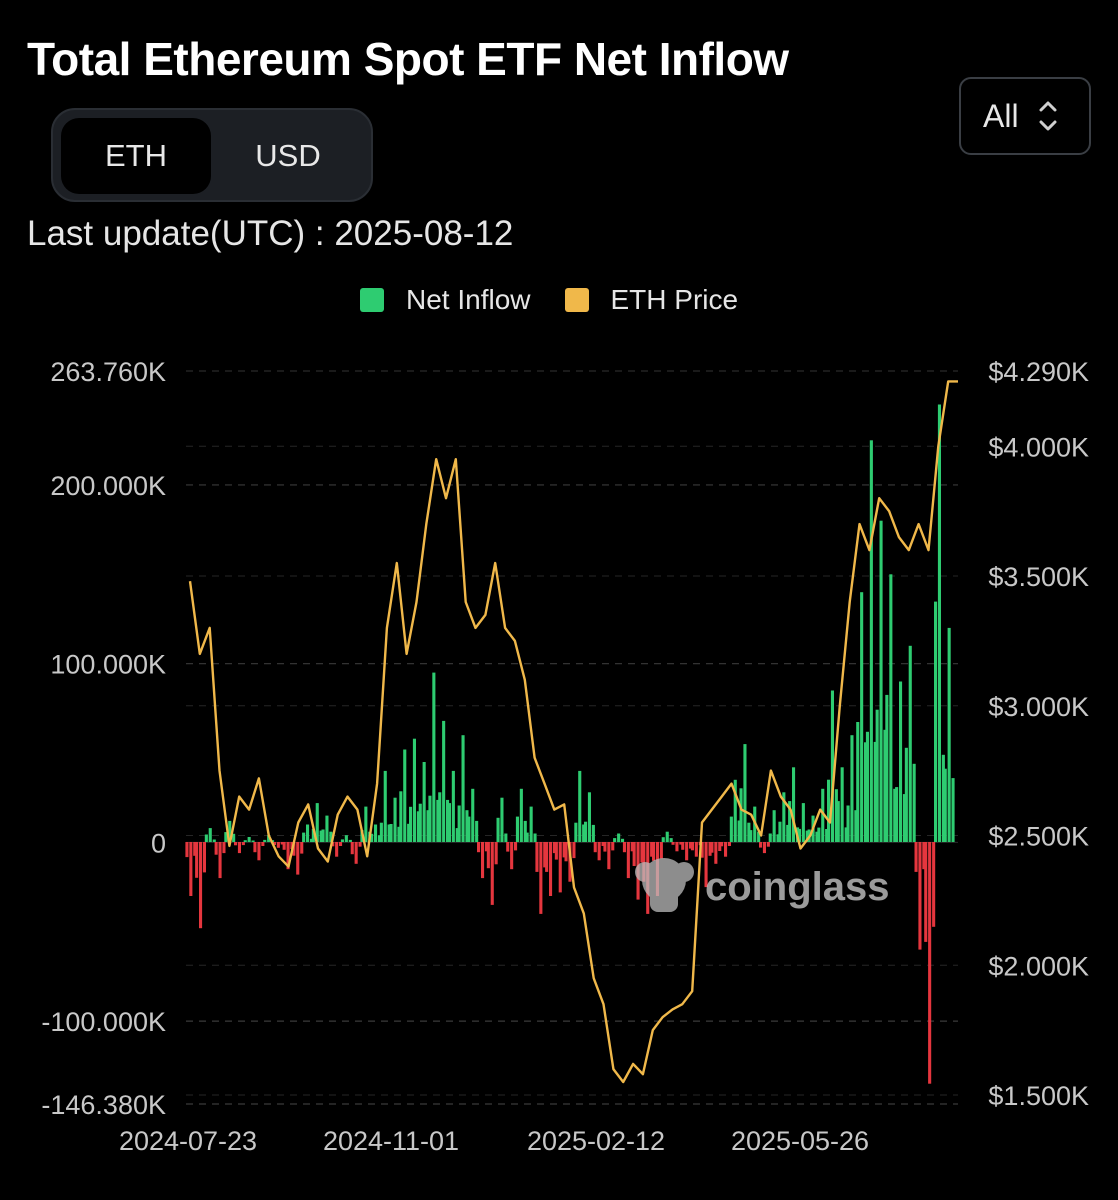 The image size is (1118, 1200). I want to click on range-select: All, so click(1025, 116).